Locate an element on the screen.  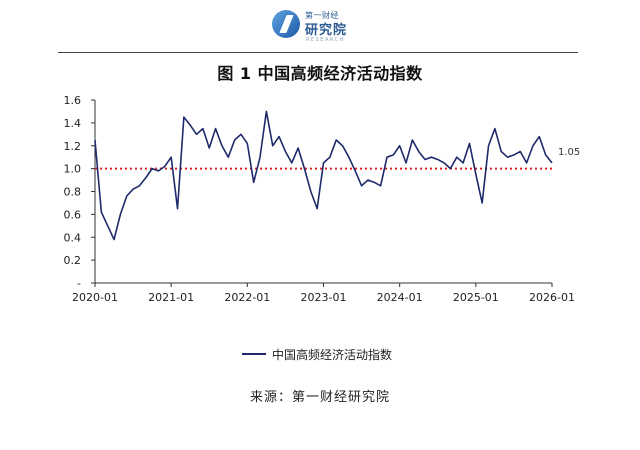
legend-swatch is located at coordinates (254, 354).